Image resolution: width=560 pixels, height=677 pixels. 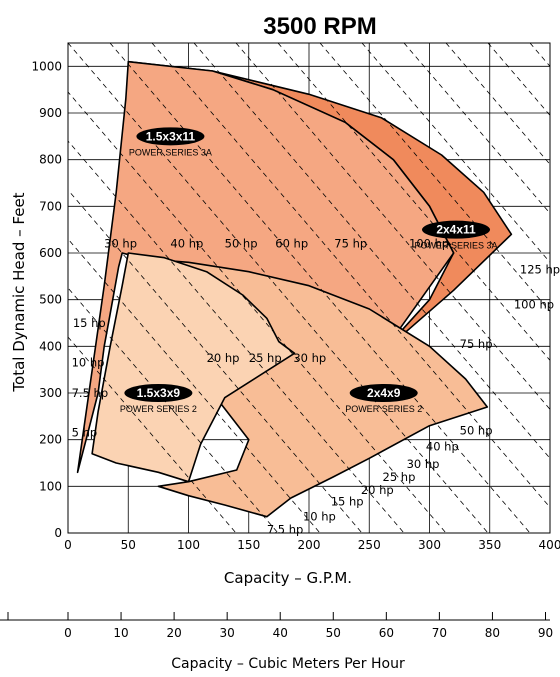 I want to click on secondary-tick-label: 0, so click(x=68, y=633).